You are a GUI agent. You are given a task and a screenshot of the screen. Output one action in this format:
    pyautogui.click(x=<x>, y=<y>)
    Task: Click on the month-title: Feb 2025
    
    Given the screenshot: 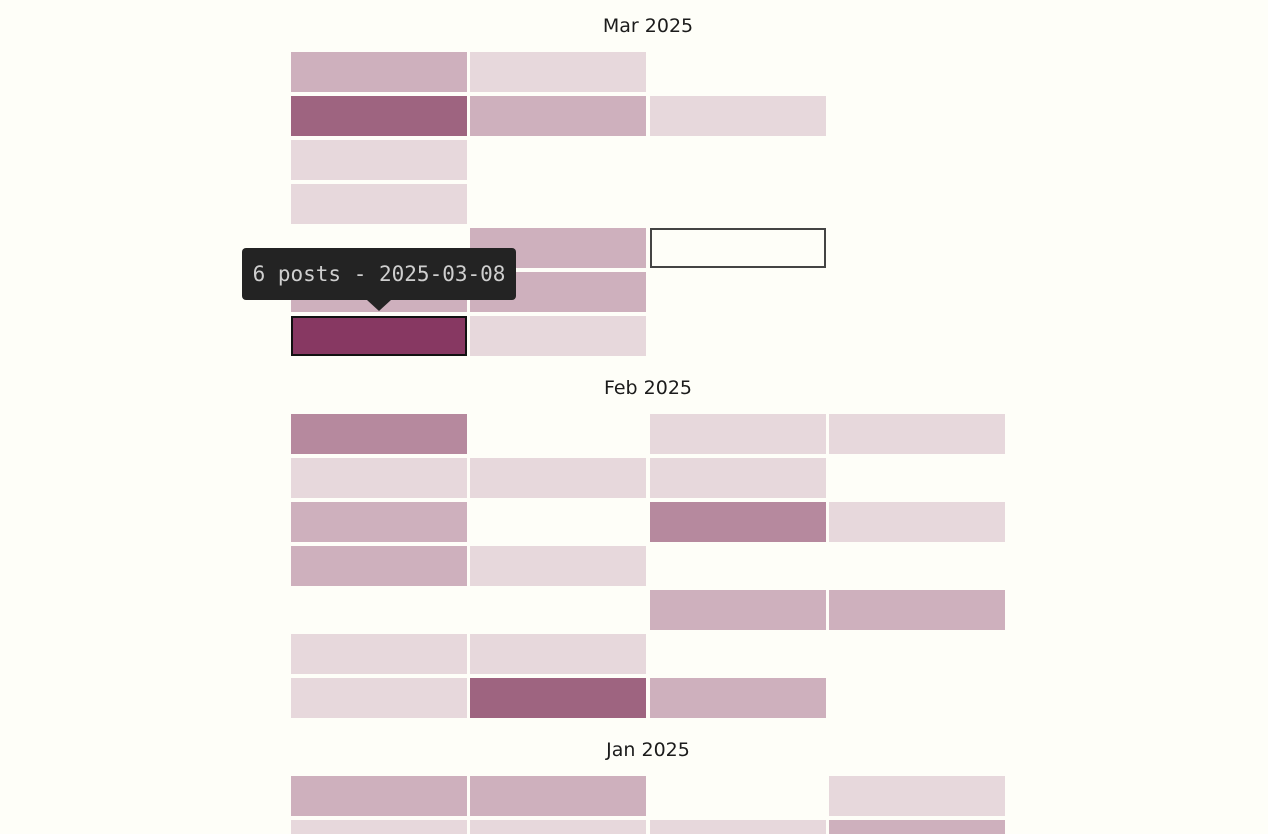 What is the action you would take?
    pyautogui.click(x=648, y=388)
    